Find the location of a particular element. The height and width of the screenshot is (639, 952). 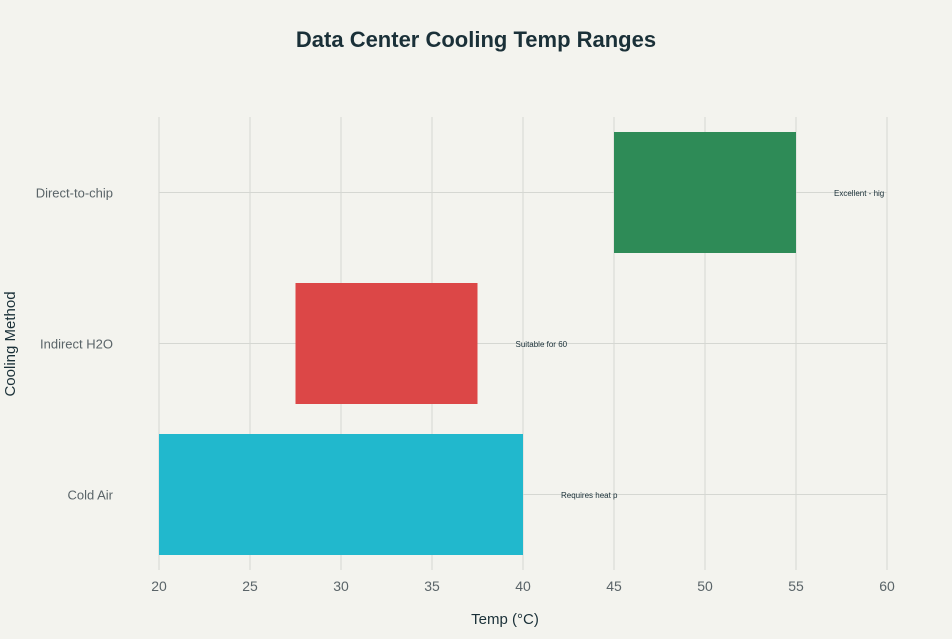

x-tick-label: 60 is located at coordinates (887, 586).